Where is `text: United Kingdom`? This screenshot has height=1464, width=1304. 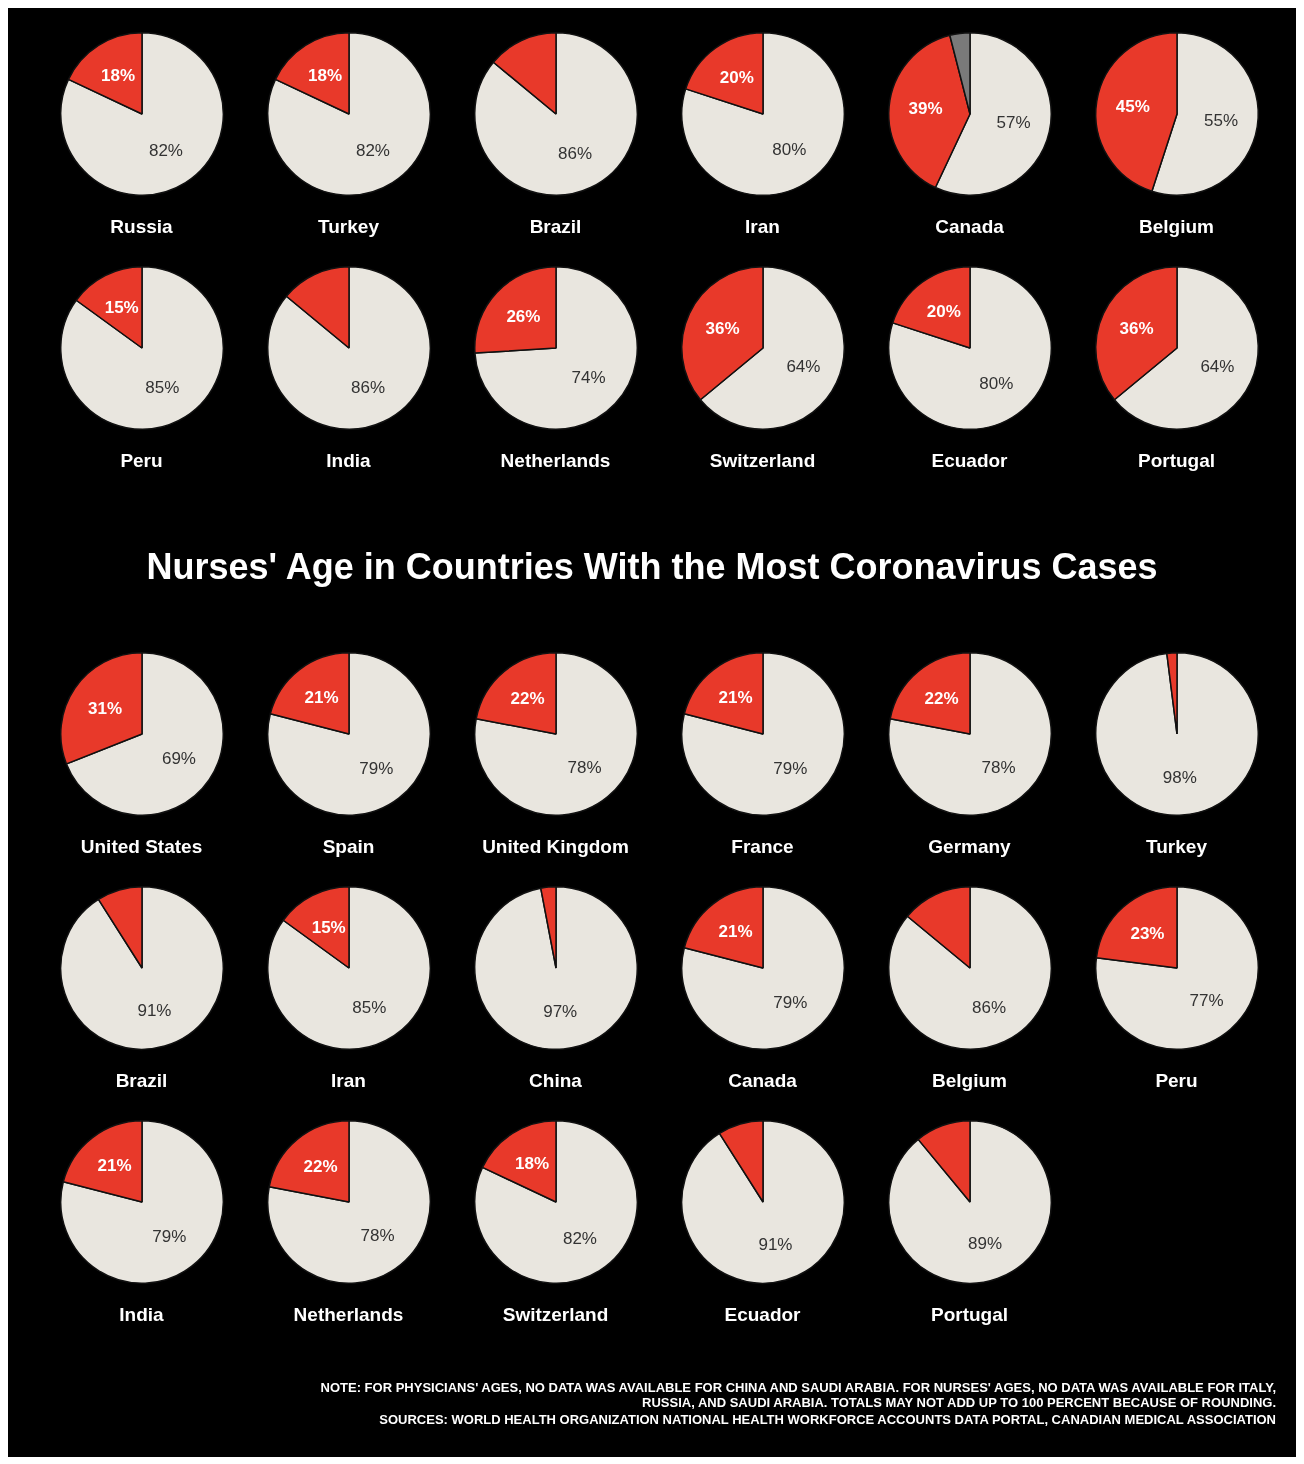
text: United Kingdom is located at coordinates (555, 847).